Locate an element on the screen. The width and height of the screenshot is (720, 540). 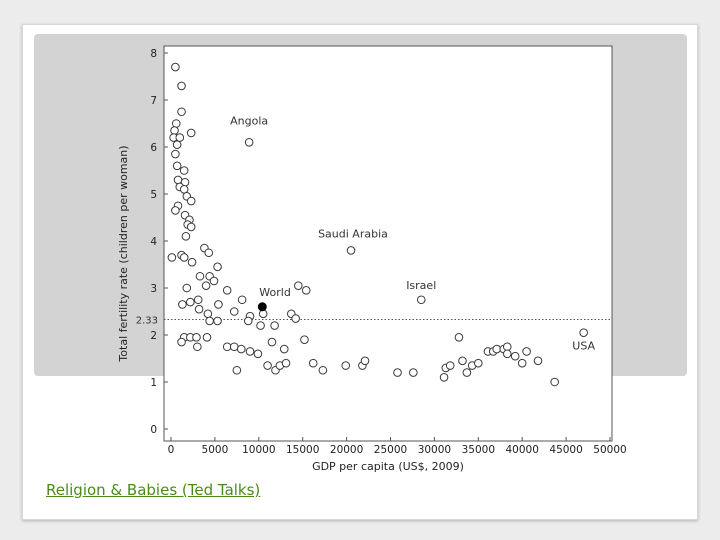
y-tick-label: 5 is located at coordinates (153, 195).